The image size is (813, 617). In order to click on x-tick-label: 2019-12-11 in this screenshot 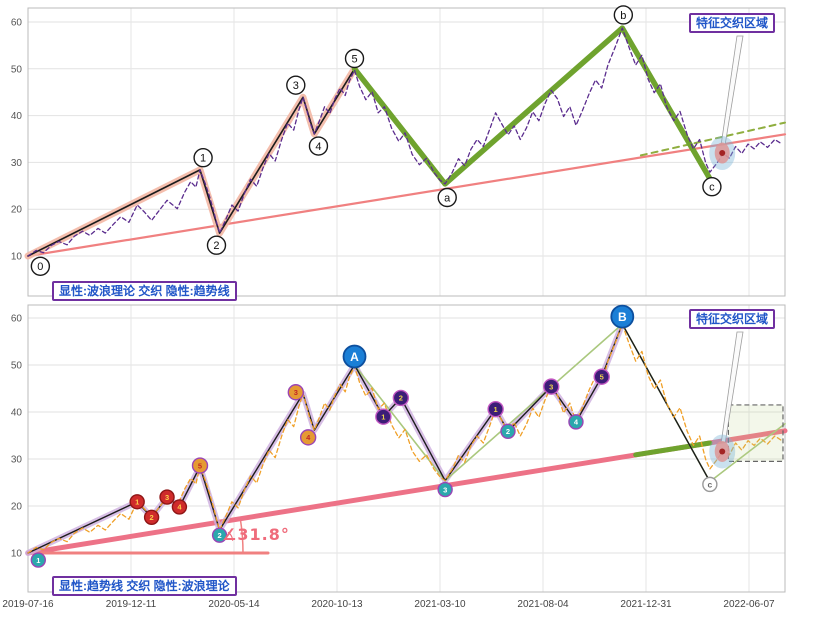, I will do `click(131, 604)`.